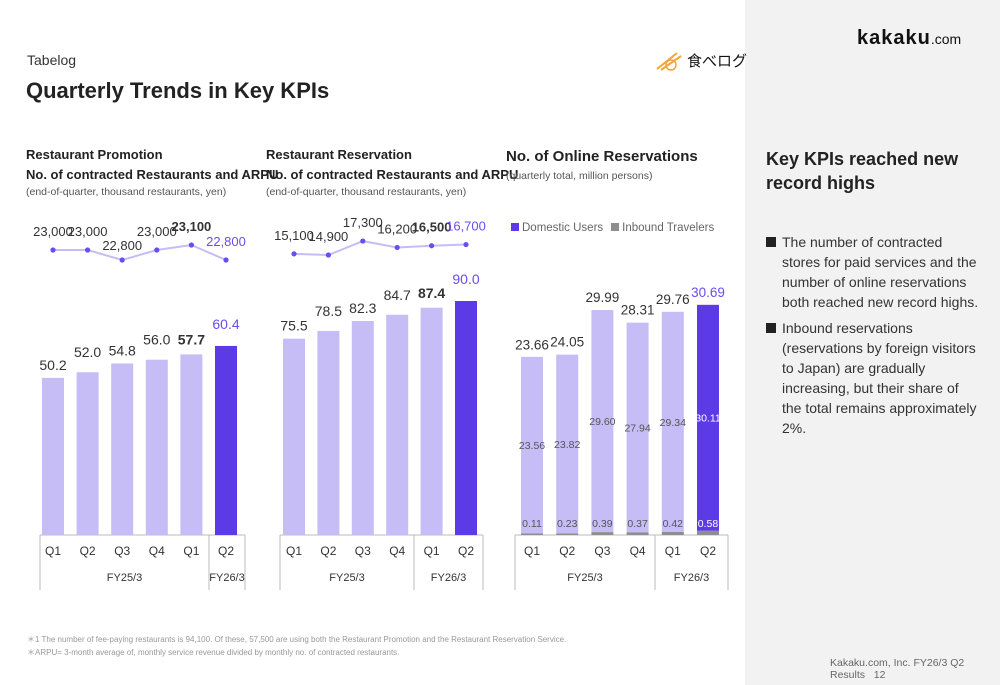 Image resolution: width=1000 pixels, height=685 pixels. Describe the element at coordinates (465, 279) in the screenshot. I see `bar-value-label: 90.0` at that location.